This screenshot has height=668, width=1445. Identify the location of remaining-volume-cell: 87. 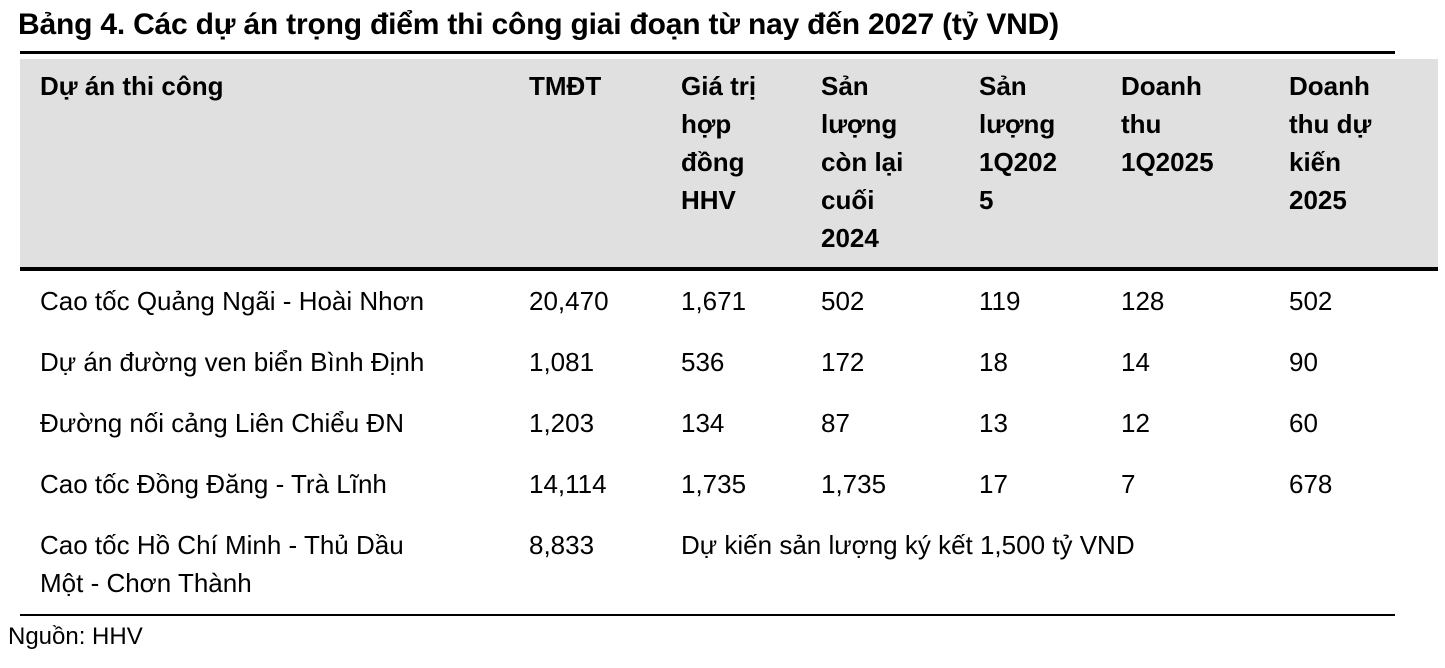
(835, 423).